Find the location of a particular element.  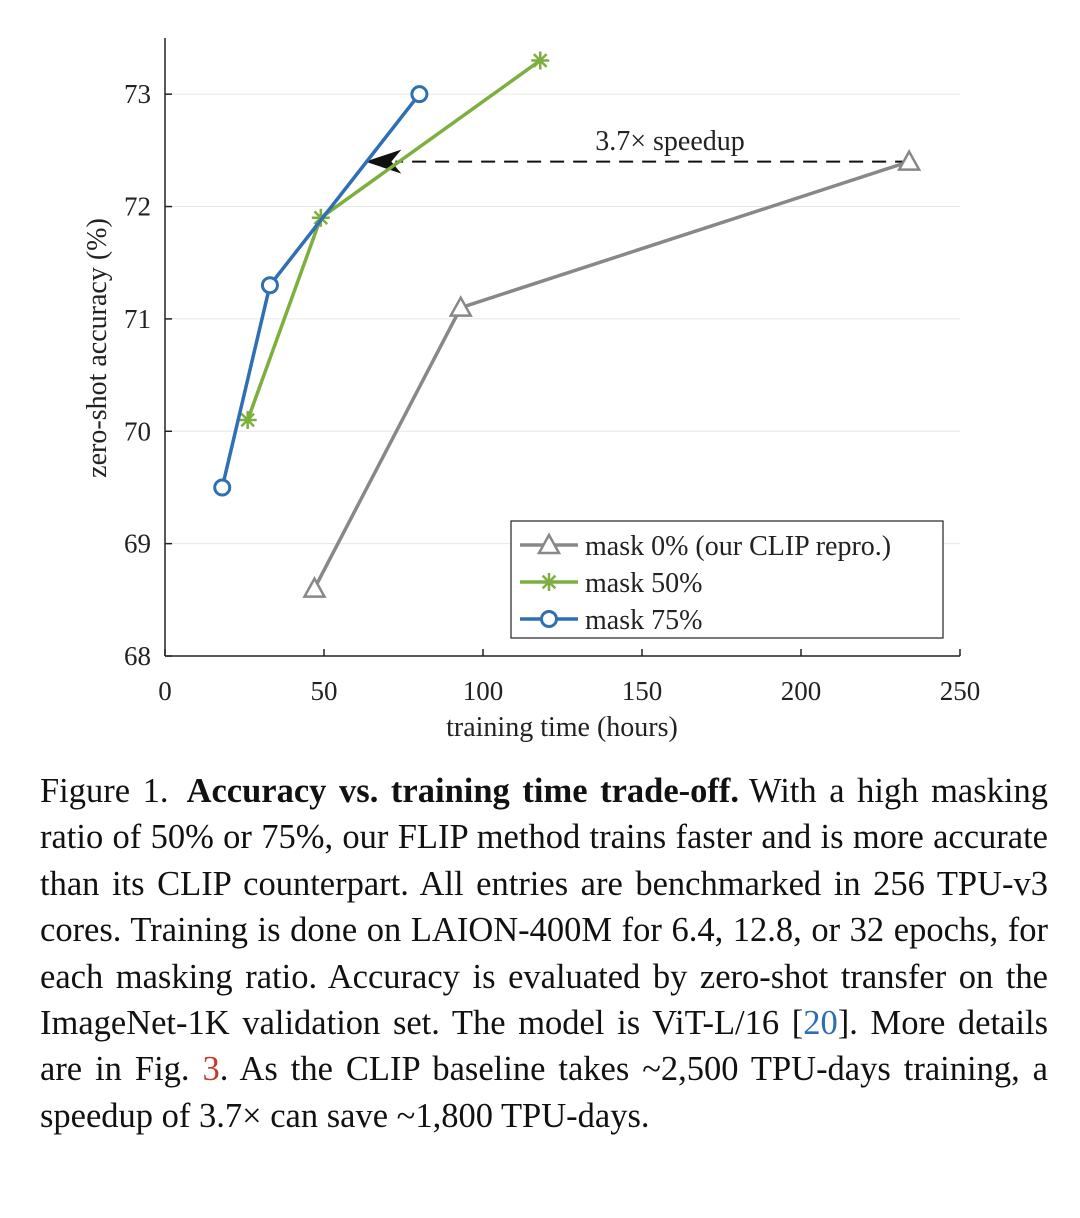

x-tick-label-0: 0 is located at coordinates (165, 691).